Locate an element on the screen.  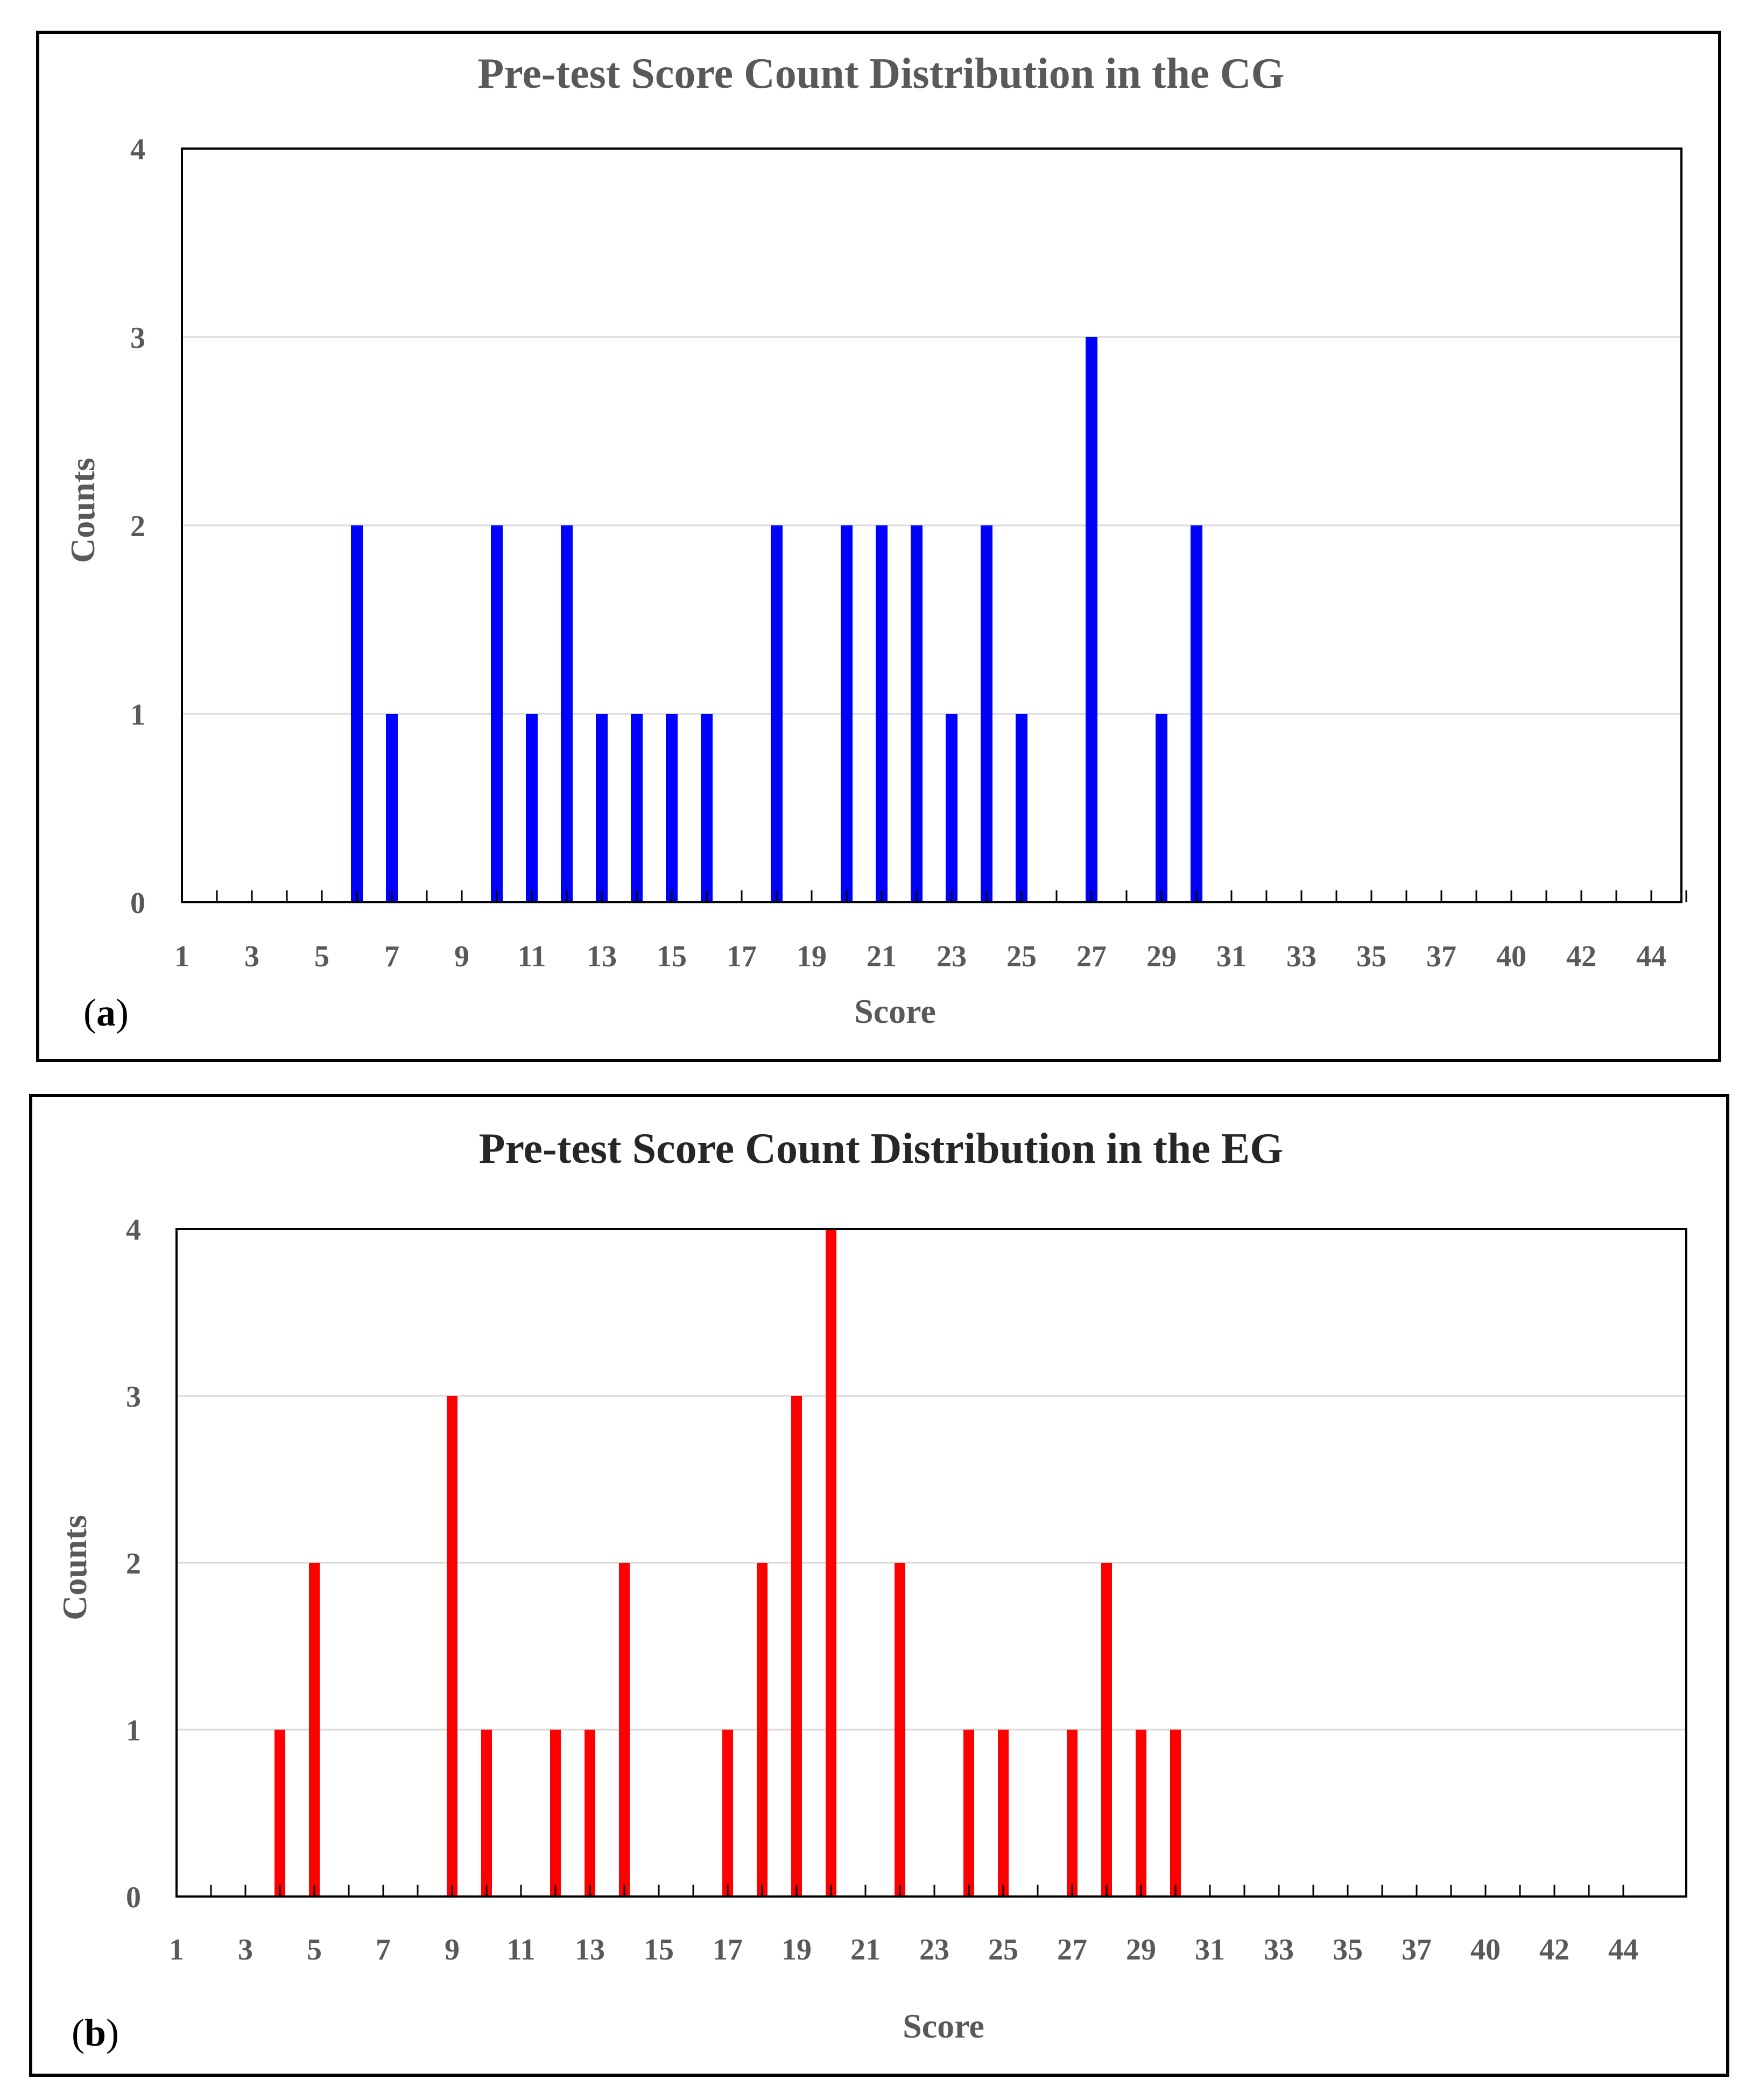
y-tick-labels-eg: 0 1 2 3 4 is located at coordinates (133, 1564).